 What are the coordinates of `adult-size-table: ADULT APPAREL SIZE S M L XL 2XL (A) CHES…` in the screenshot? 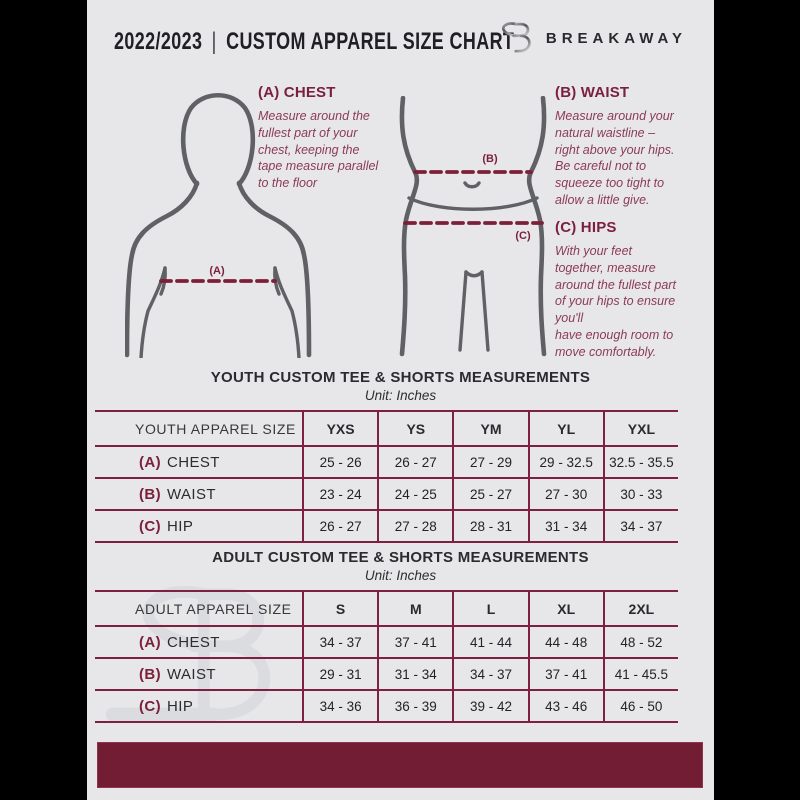 It's located at (386, 656).